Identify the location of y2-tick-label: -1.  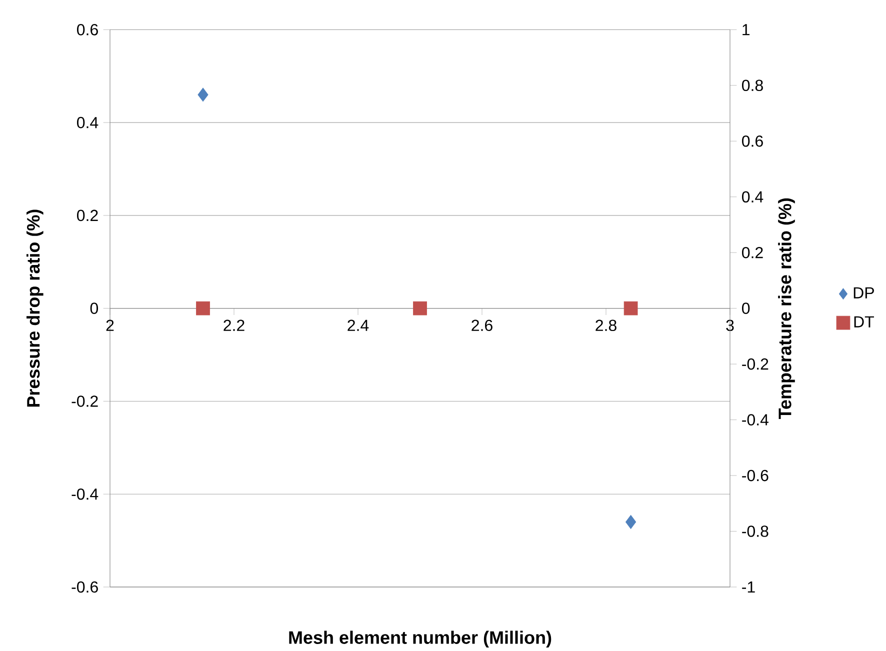
(748, 587).